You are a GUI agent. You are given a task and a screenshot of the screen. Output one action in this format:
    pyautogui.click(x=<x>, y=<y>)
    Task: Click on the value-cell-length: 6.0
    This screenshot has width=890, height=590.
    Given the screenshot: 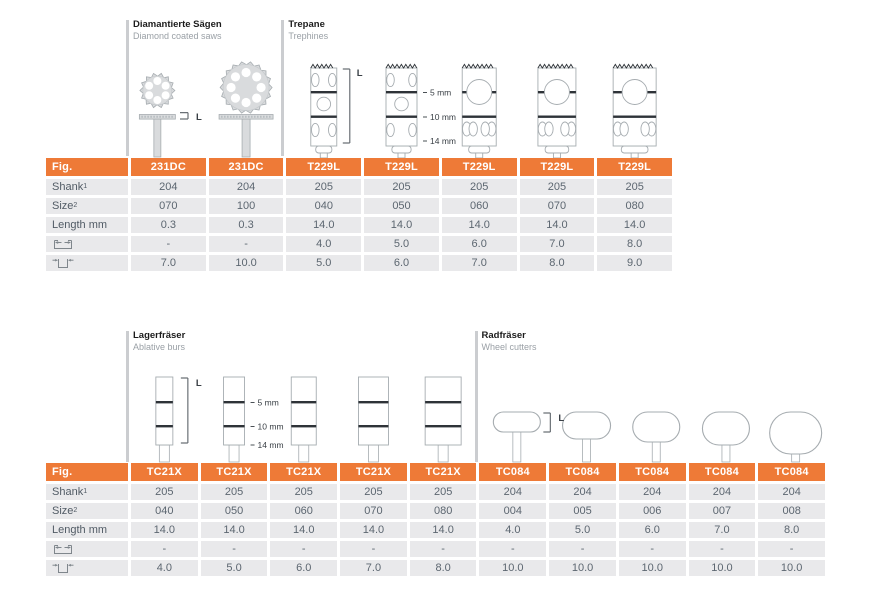 What is the action you would take?
    pyautogui.click(x=652, y=530)
    